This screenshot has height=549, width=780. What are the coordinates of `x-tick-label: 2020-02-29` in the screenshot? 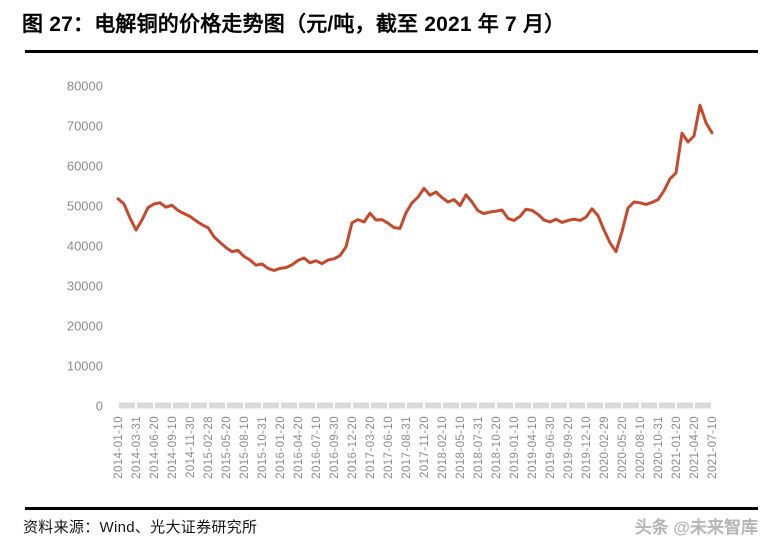 It's located at (605, 447).